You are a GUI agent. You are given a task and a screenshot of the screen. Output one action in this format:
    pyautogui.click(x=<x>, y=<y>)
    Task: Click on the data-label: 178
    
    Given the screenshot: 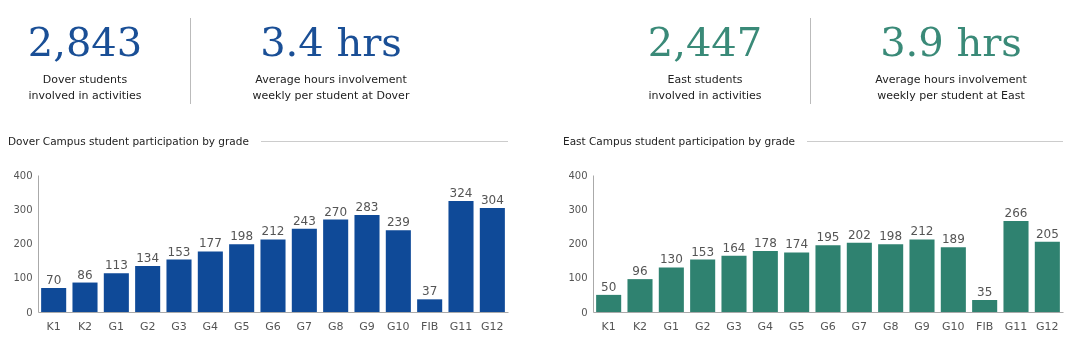 What is the action you would take?
    pyautogui.click(x=765, y=243)
    